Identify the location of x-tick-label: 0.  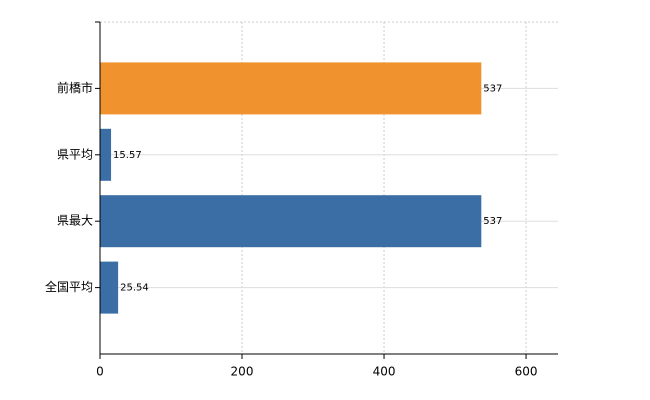
(100, 372).